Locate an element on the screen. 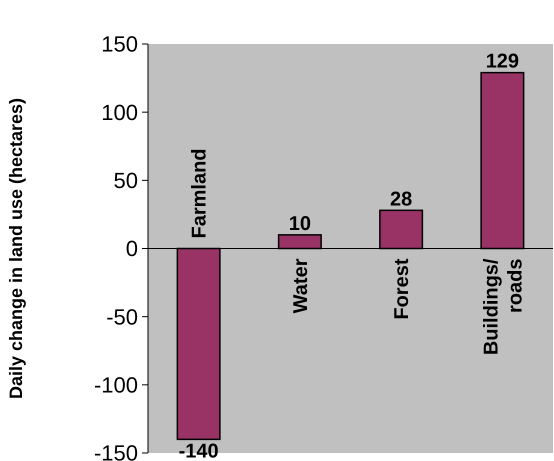  data-label: 10 is located at coordinates (299, 223).